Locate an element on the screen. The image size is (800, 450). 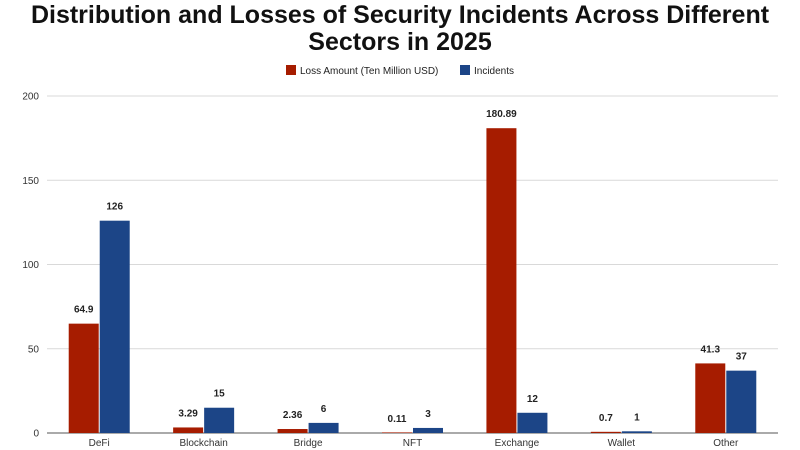
data-label: 0.7 is located at coordinates (606, 418).